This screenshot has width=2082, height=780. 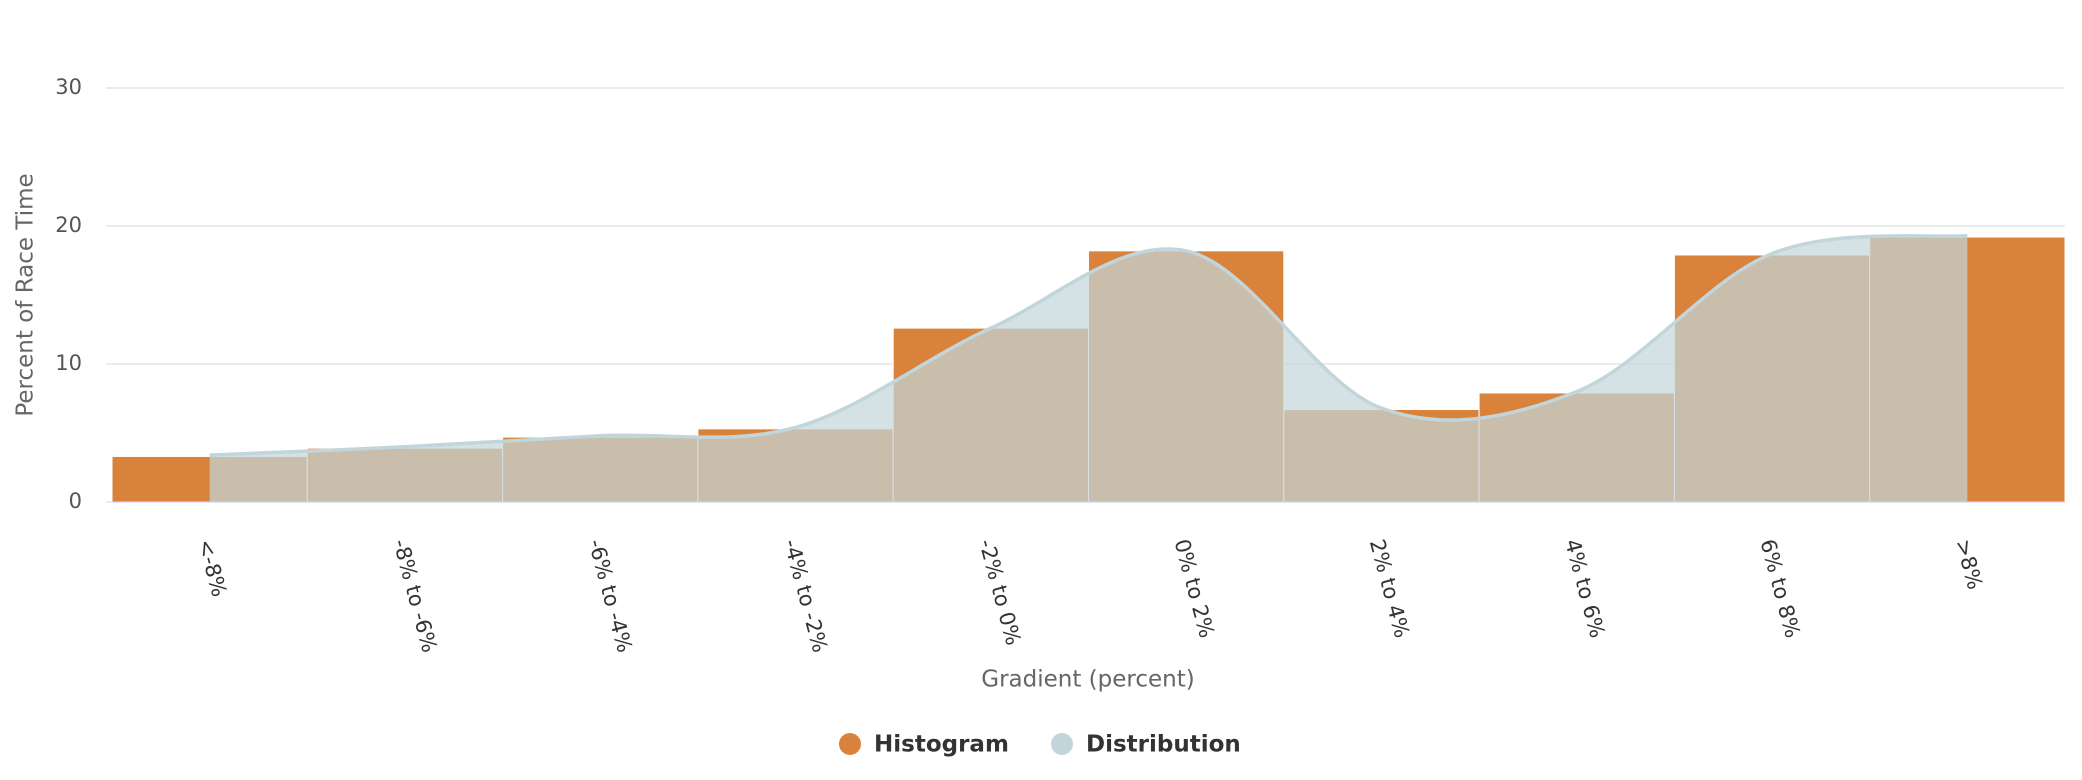 I want to click on x-tick-label: -6% to -4%, so click(x=610, y=596).